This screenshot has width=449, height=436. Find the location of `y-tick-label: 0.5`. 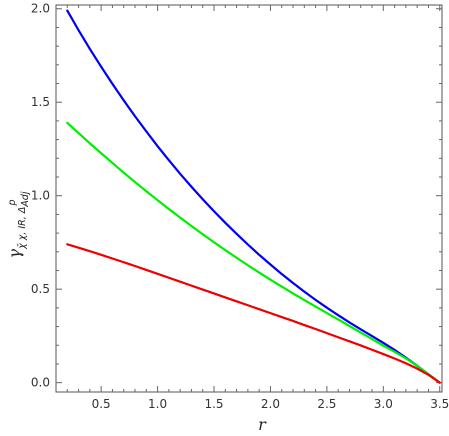

y-tick-label: 0.5 is located at coordinates (40, 289).